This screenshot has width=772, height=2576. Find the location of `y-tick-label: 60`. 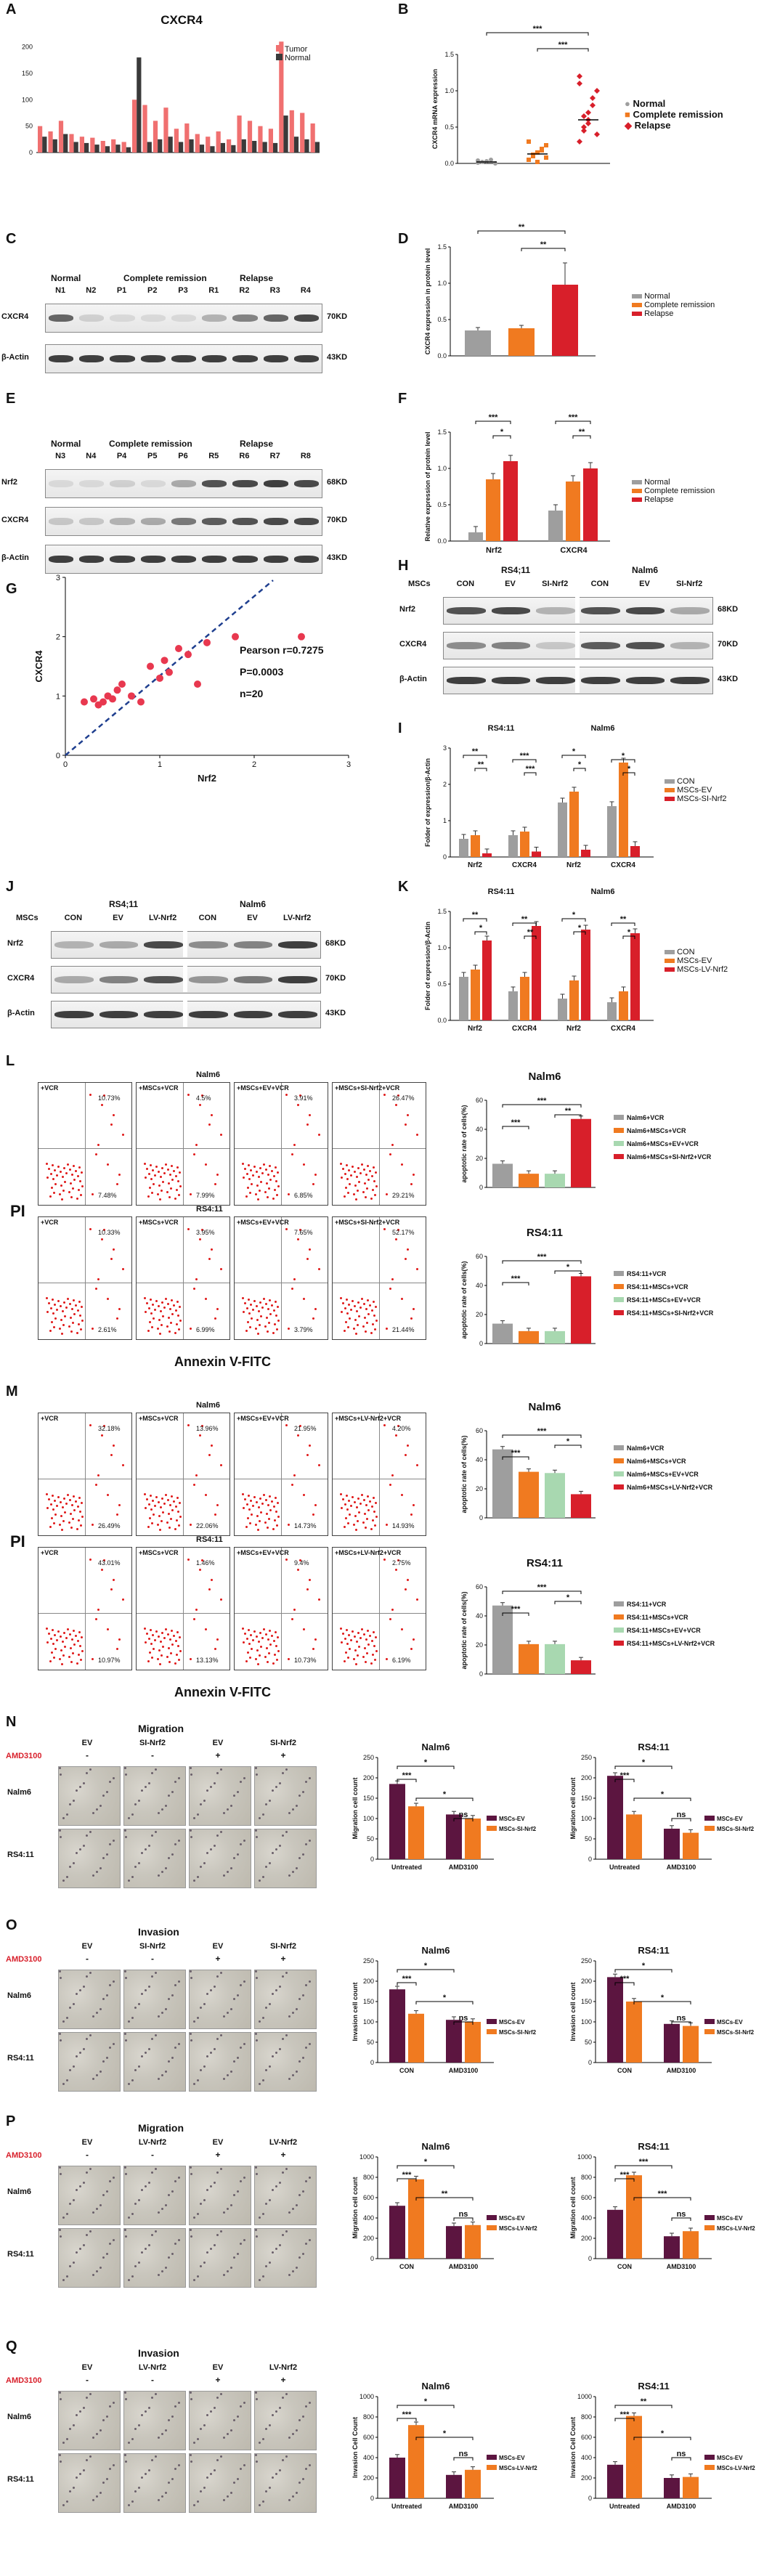

y-tick-label: 60 is located at coordinates (479, 1587).